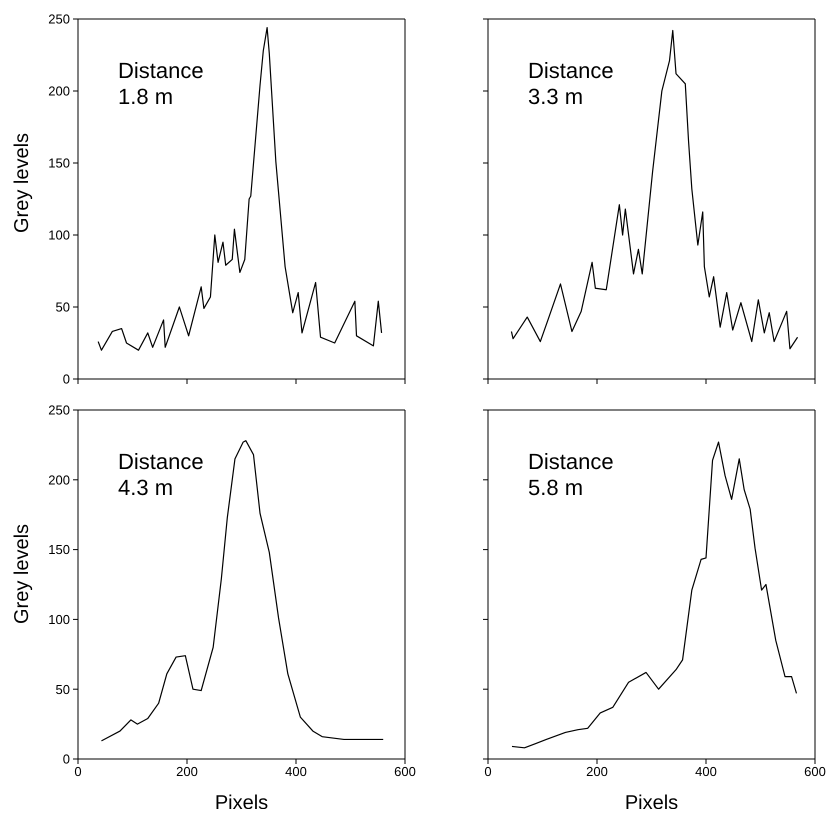 This screenshot has height=817, width=838. What do you see at coordinates (146, 488) in the screenshot?
I see `annotation: 4.3 m` at bounding box center [146, 488].